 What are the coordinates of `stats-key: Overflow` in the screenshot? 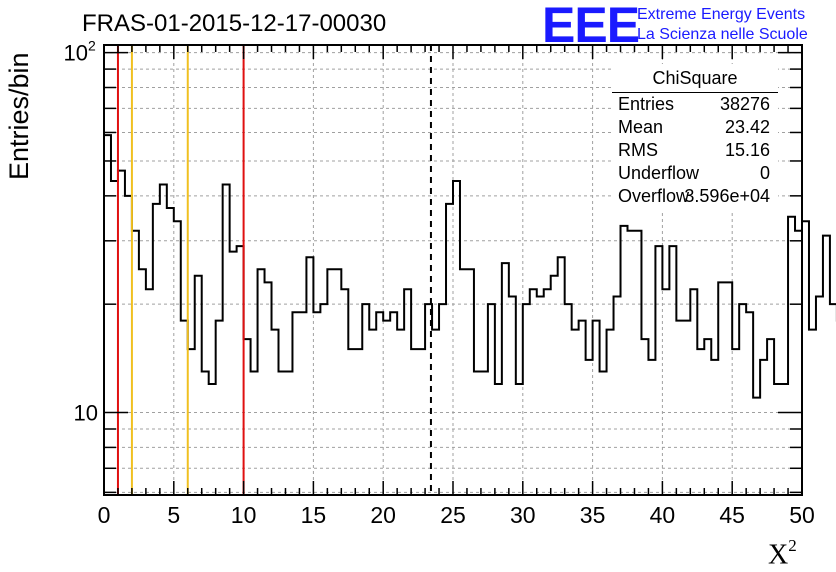 It's located at (654, 196).